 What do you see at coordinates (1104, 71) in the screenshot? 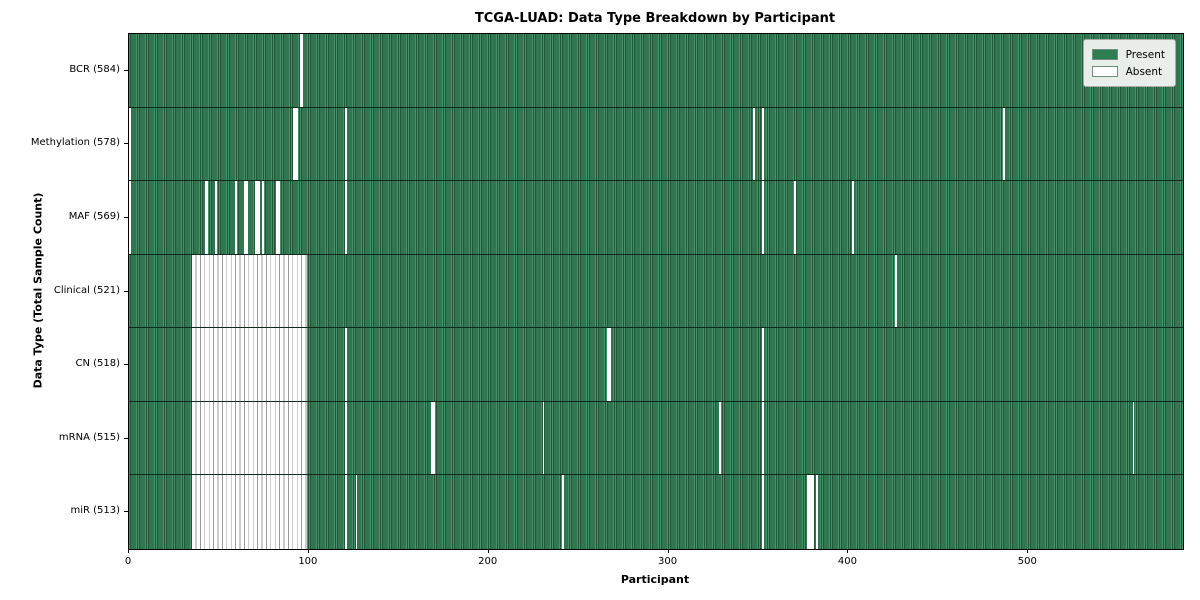
I see `absent-swatch-icon` at bounding box center [1104, 71].